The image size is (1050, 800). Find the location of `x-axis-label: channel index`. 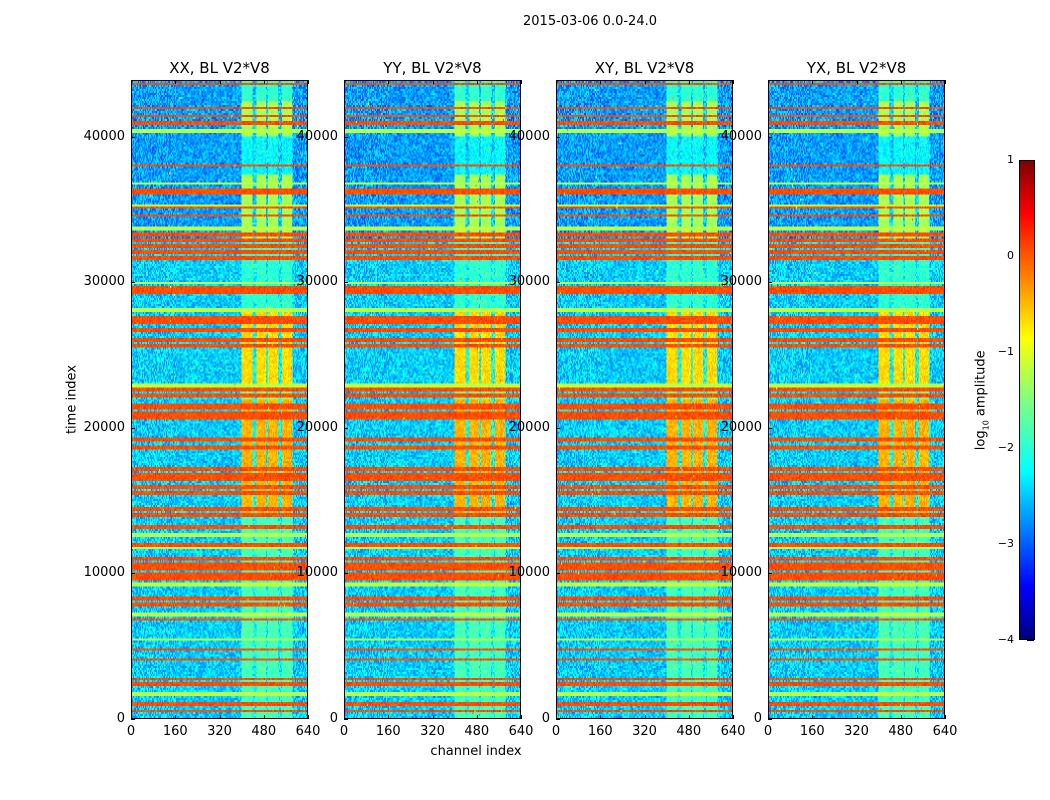

x-axis-label: channel index is located at coordinates (476, 751).